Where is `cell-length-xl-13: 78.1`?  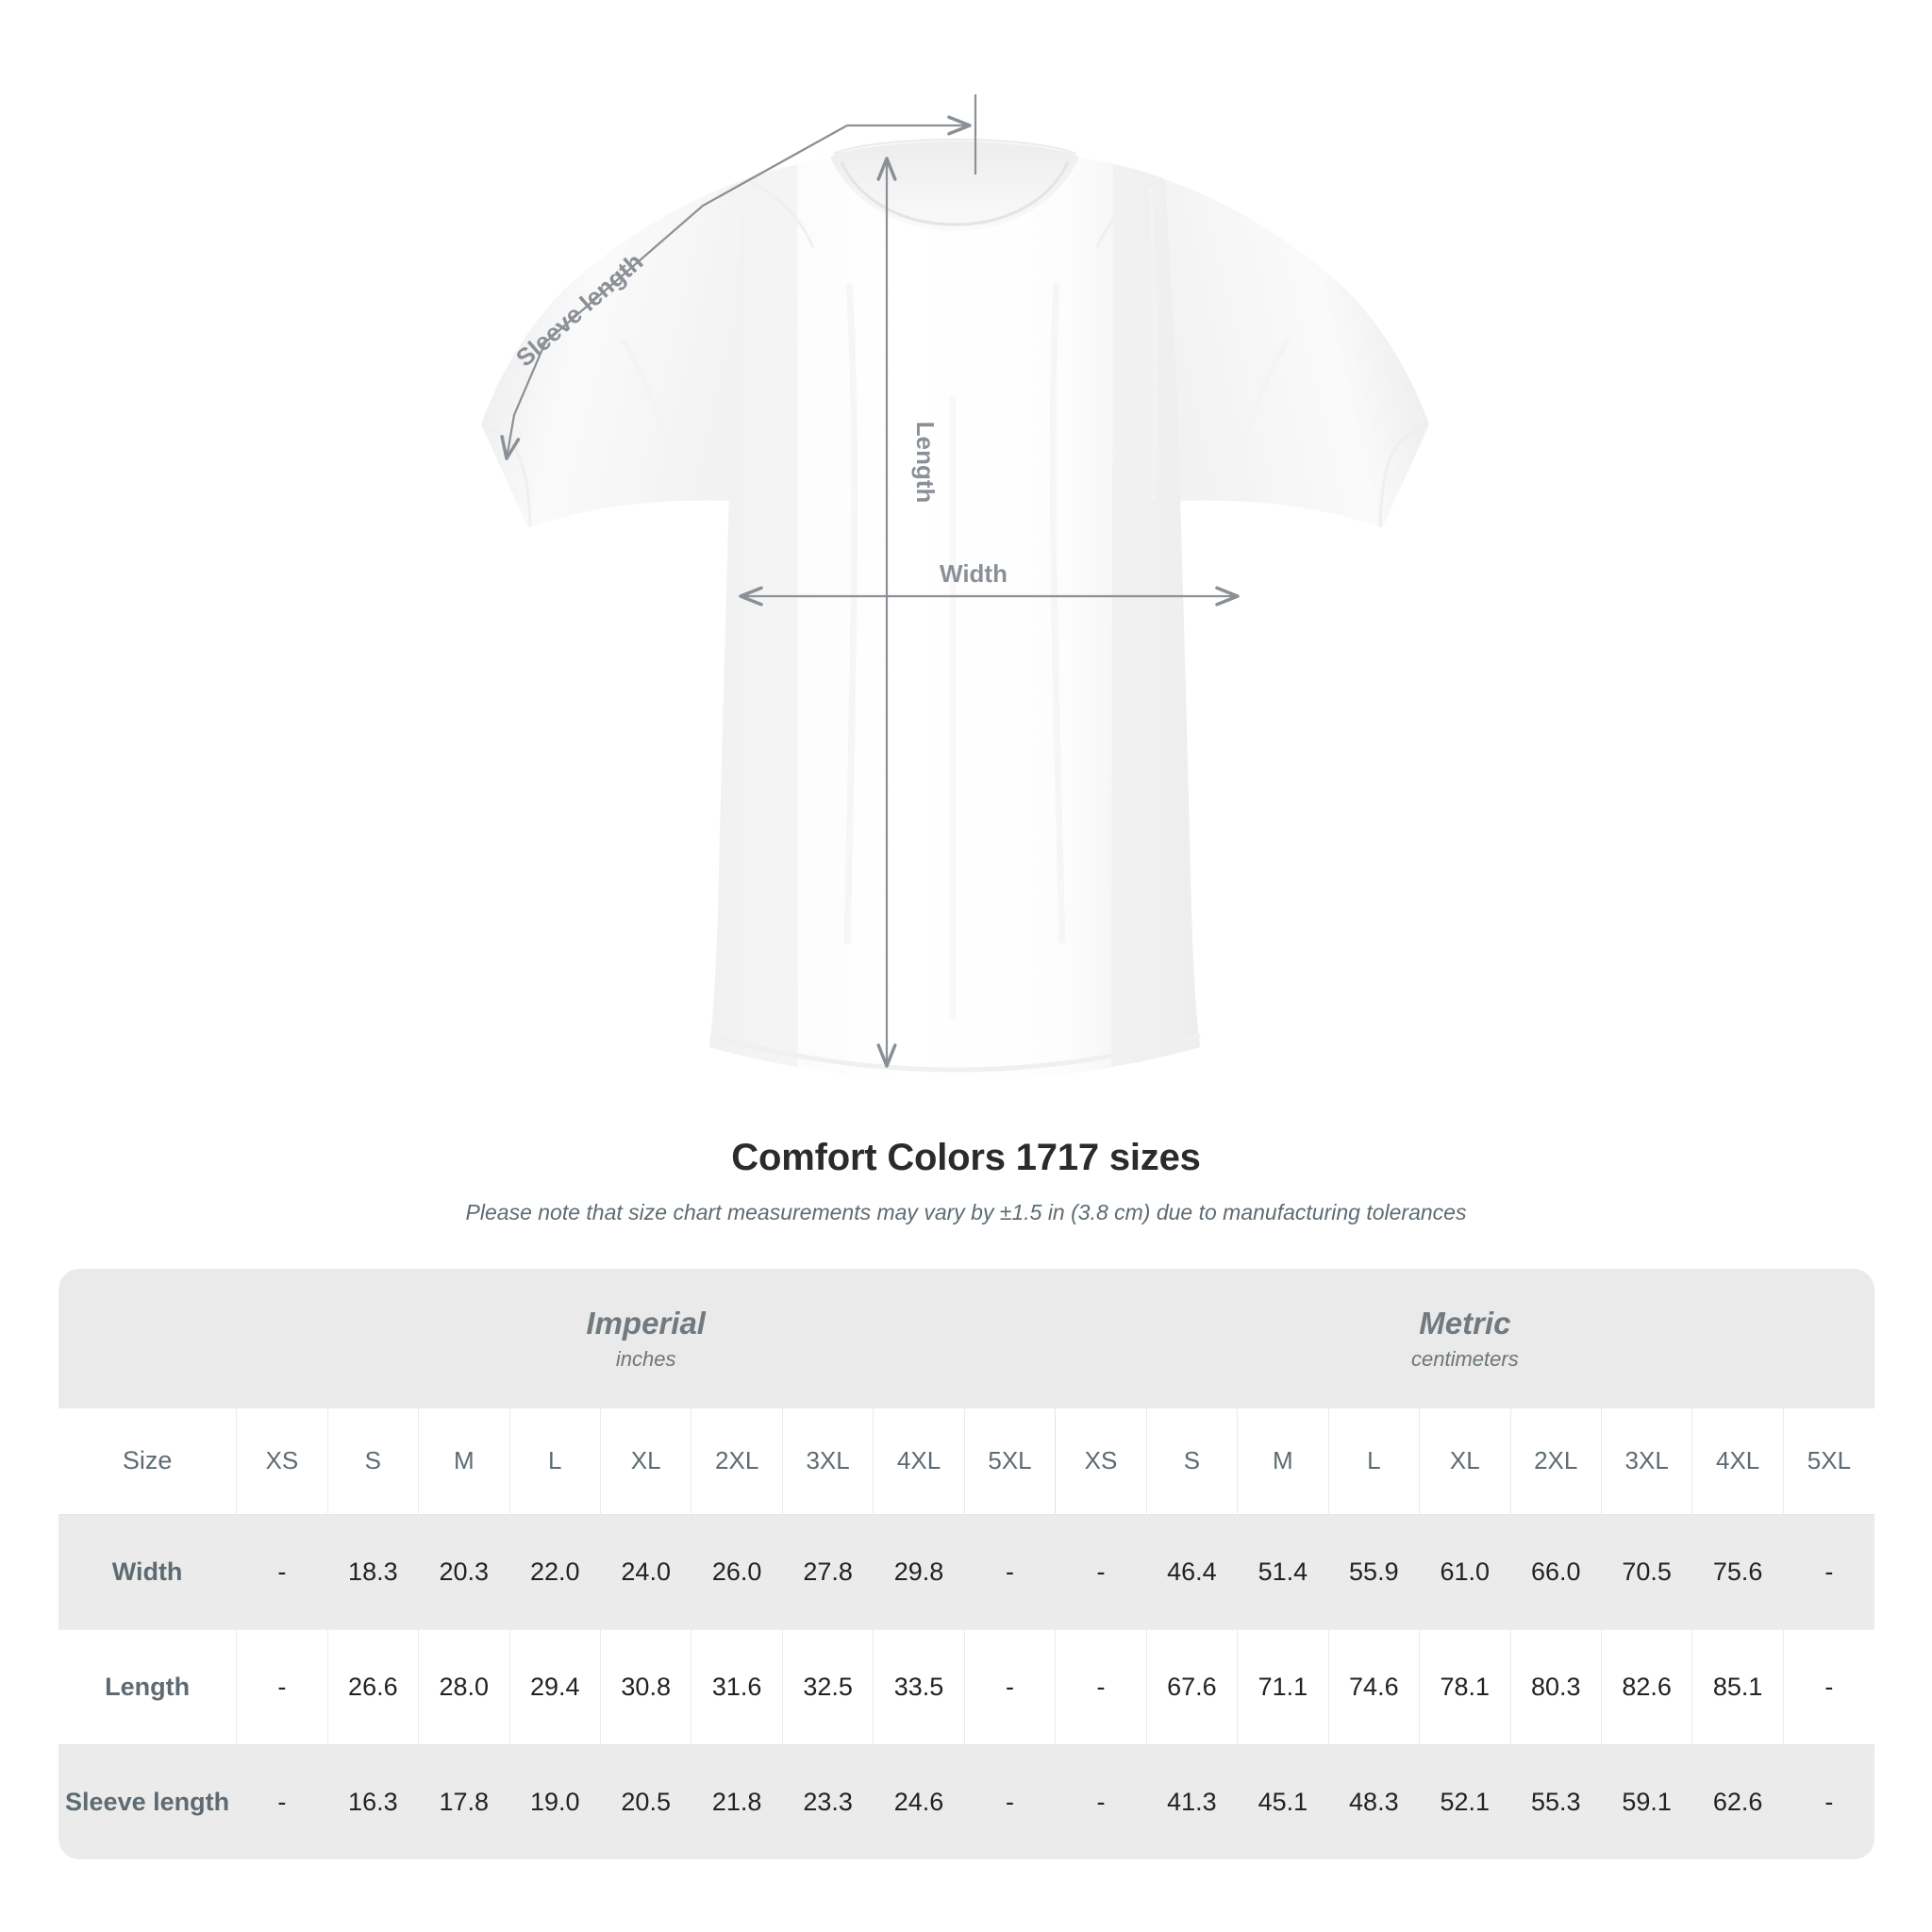 cell-length-xl-13: 78.1 is located at coordinates (1464, 1686).